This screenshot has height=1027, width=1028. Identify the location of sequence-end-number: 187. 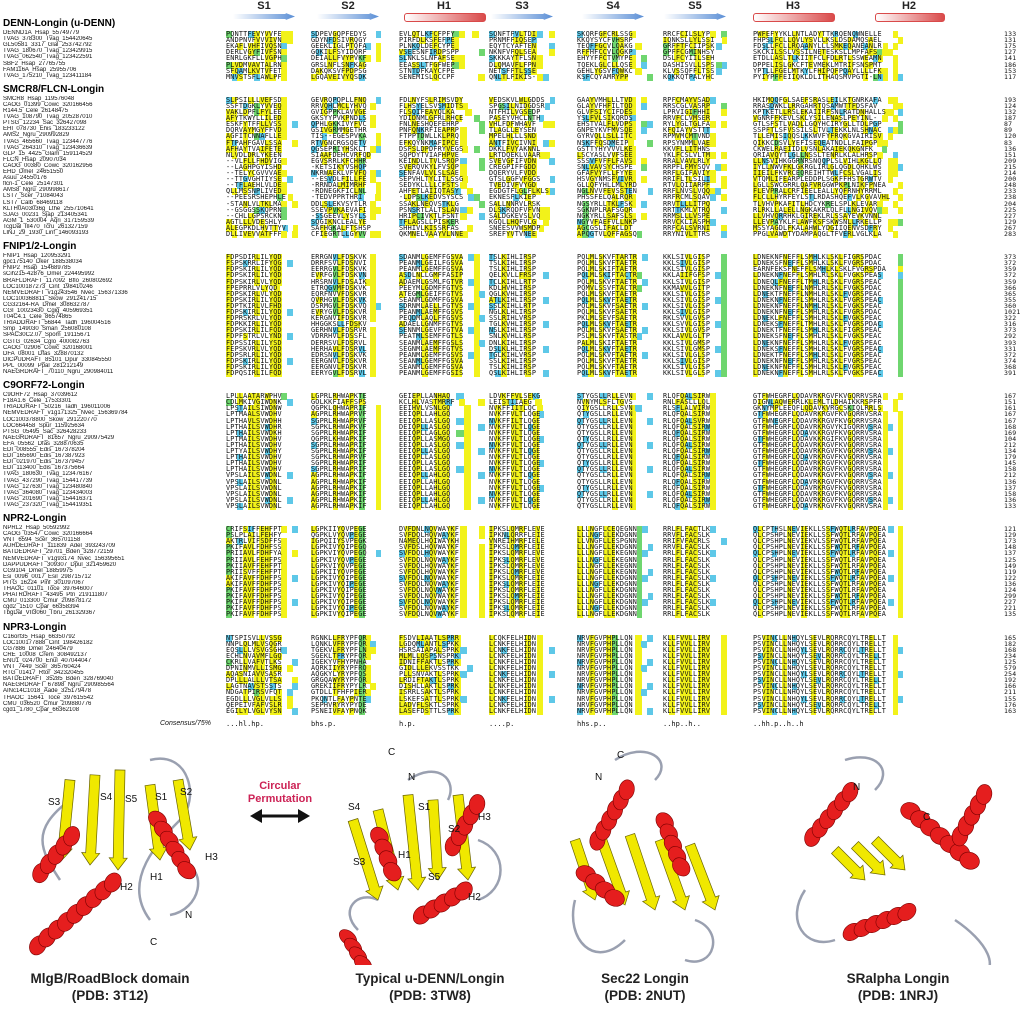
(1015, 118).